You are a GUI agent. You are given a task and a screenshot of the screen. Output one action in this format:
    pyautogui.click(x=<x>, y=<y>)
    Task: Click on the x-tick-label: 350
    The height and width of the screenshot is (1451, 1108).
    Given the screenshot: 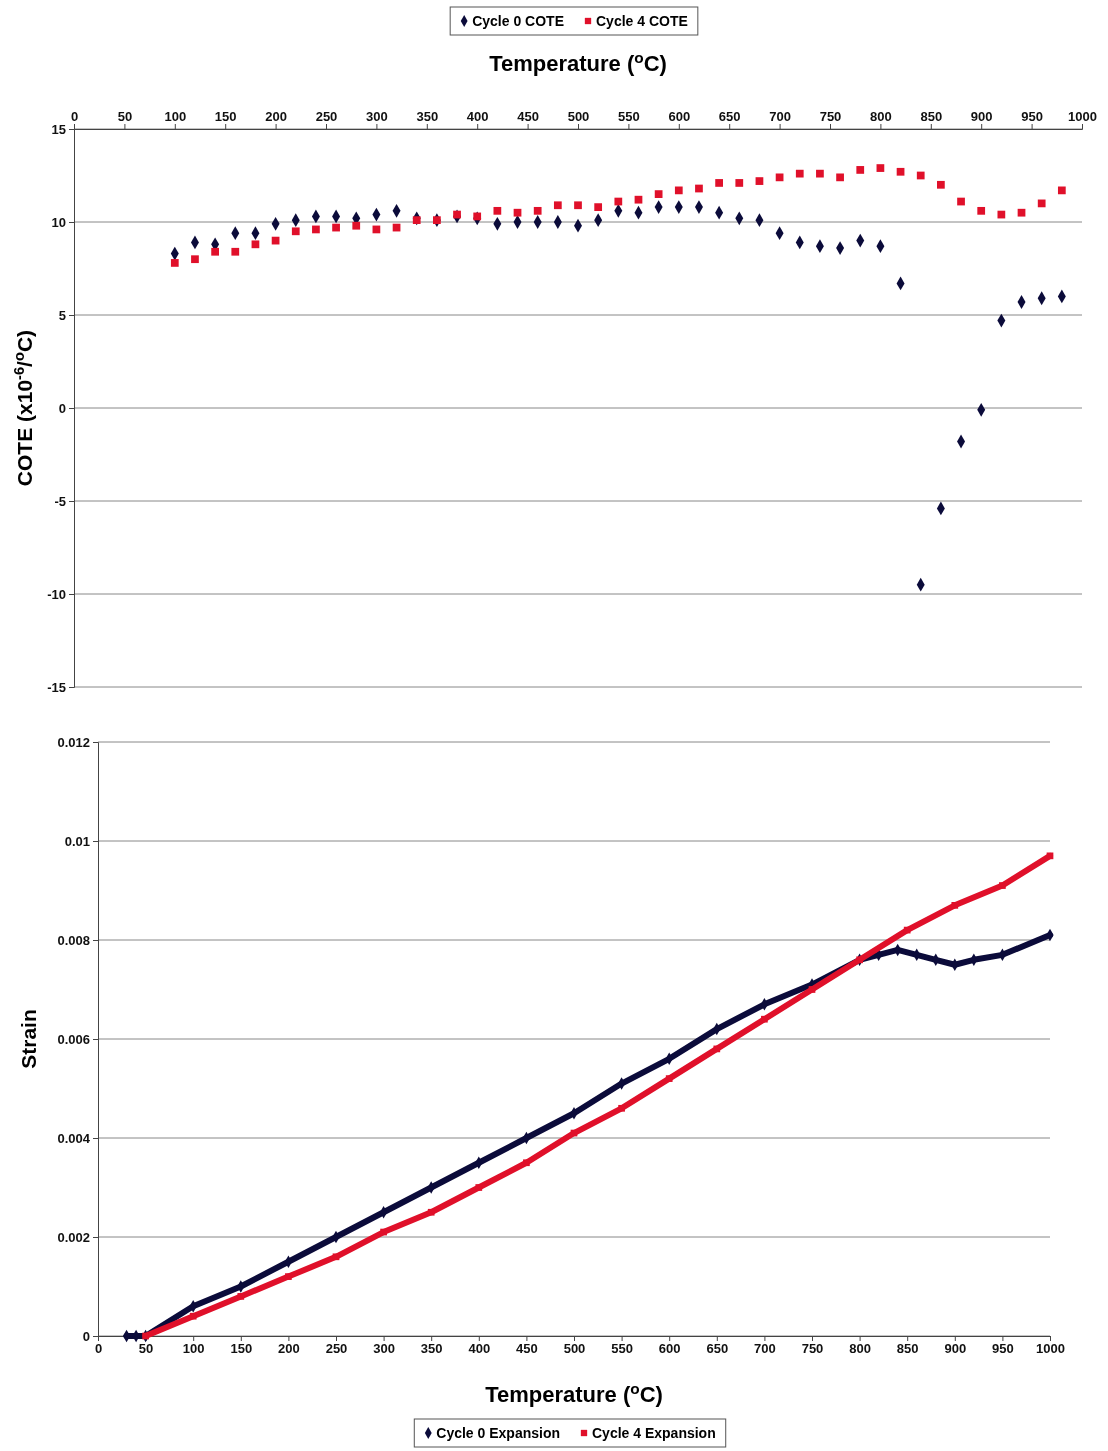 What is the action you would take?
    pyautogui.click(x=431, y=1349)
    